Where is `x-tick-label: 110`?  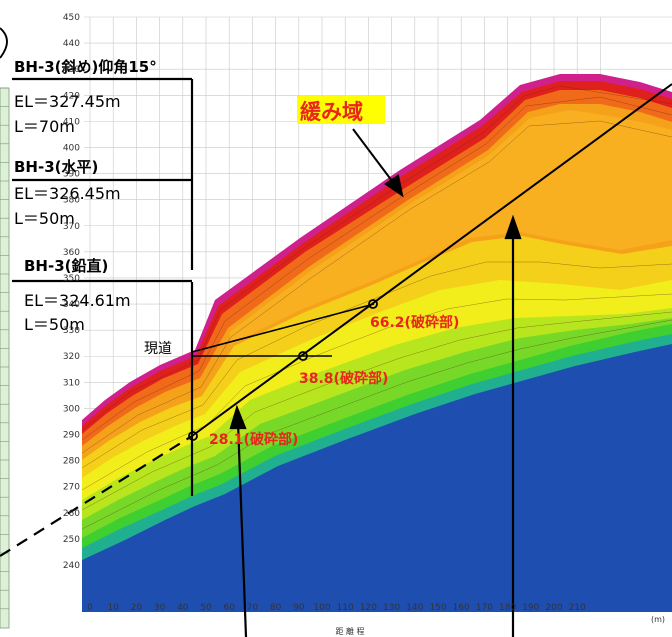
x-tick-label: 110 is located at coordinates (345, 608).